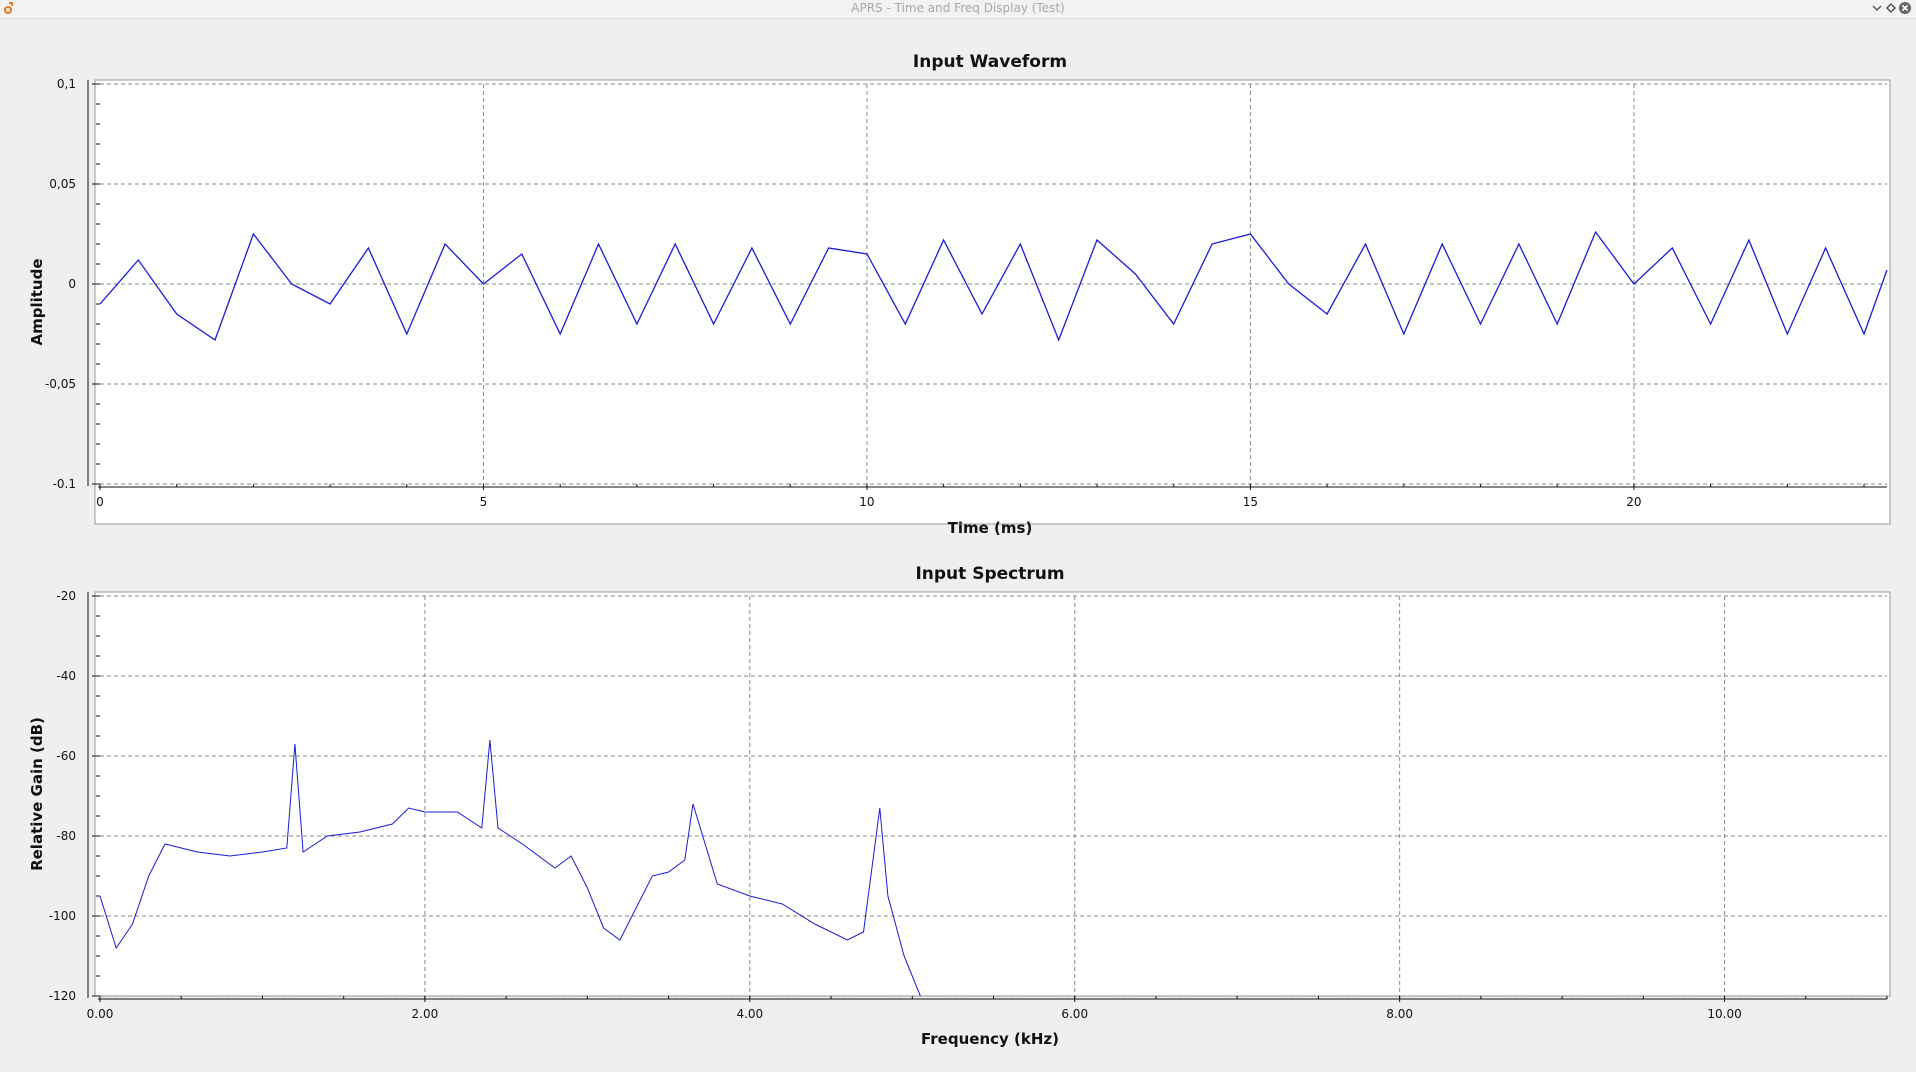 This screenshot has height=1072, width=1916. What do you see at coordinates (66, 596) in the screenshot?
I see `y-tick-label: -20` at bounding box center [66, 596].